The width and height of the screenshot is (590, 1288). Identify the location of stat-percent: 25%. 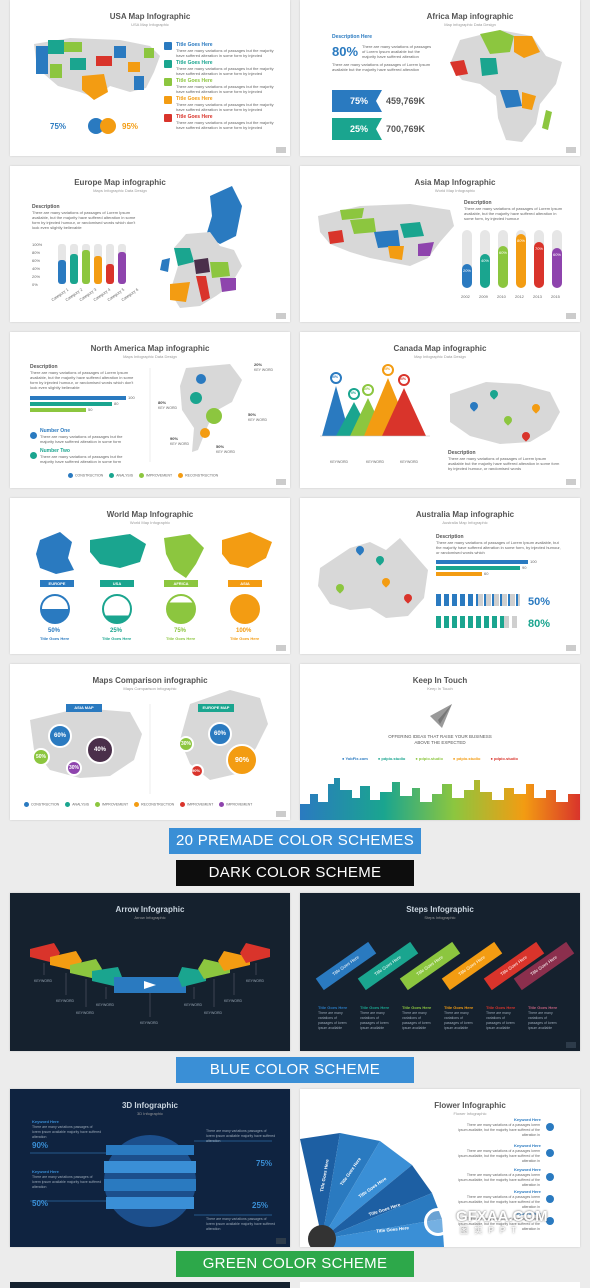
(359, 129).